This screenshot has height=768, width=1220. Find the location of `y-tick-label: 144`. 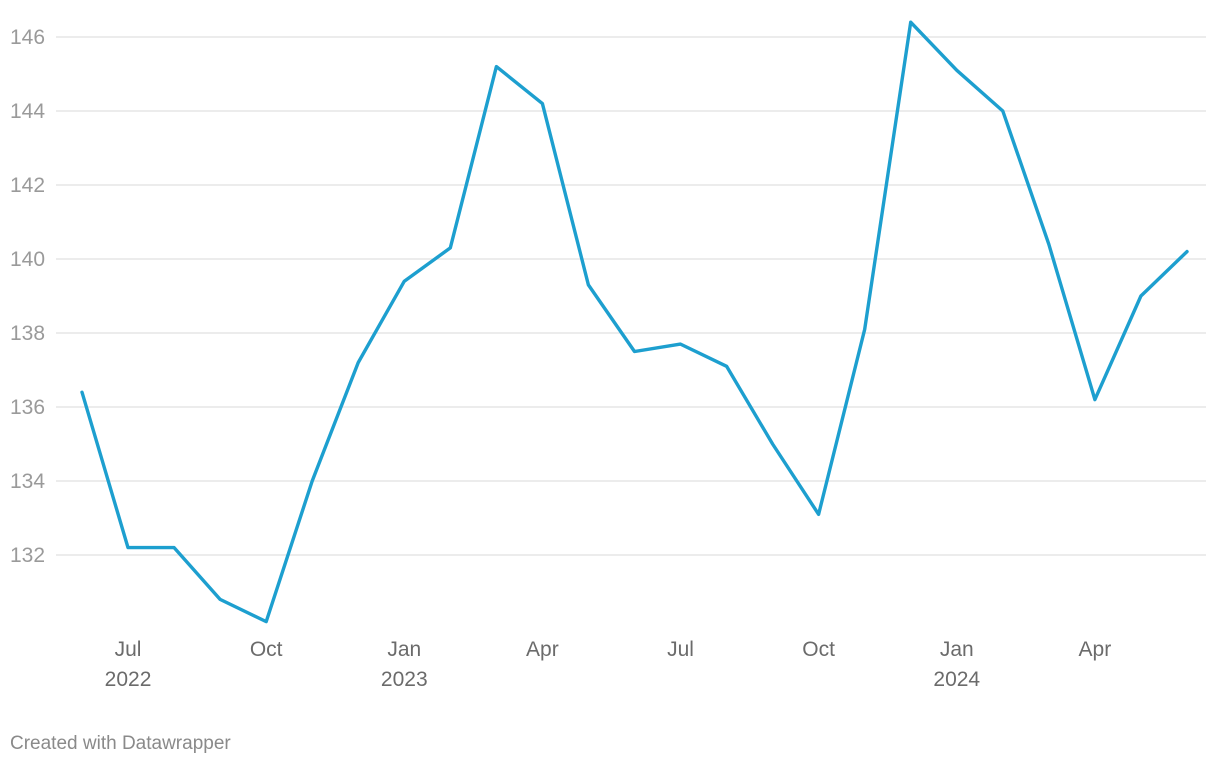

y-tick-label: 144 is located at coordinates (27, 111).